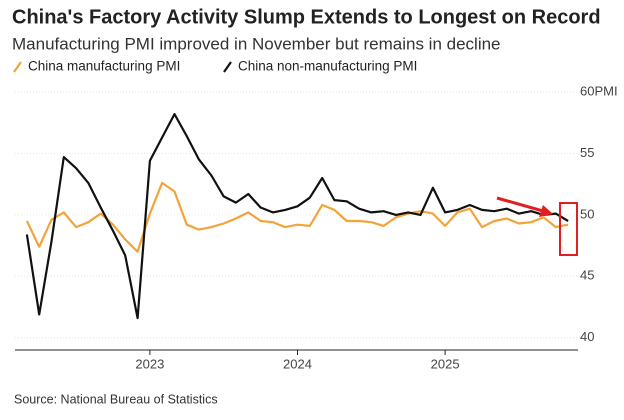  I want to click on highlight-box, so click(568, 229).